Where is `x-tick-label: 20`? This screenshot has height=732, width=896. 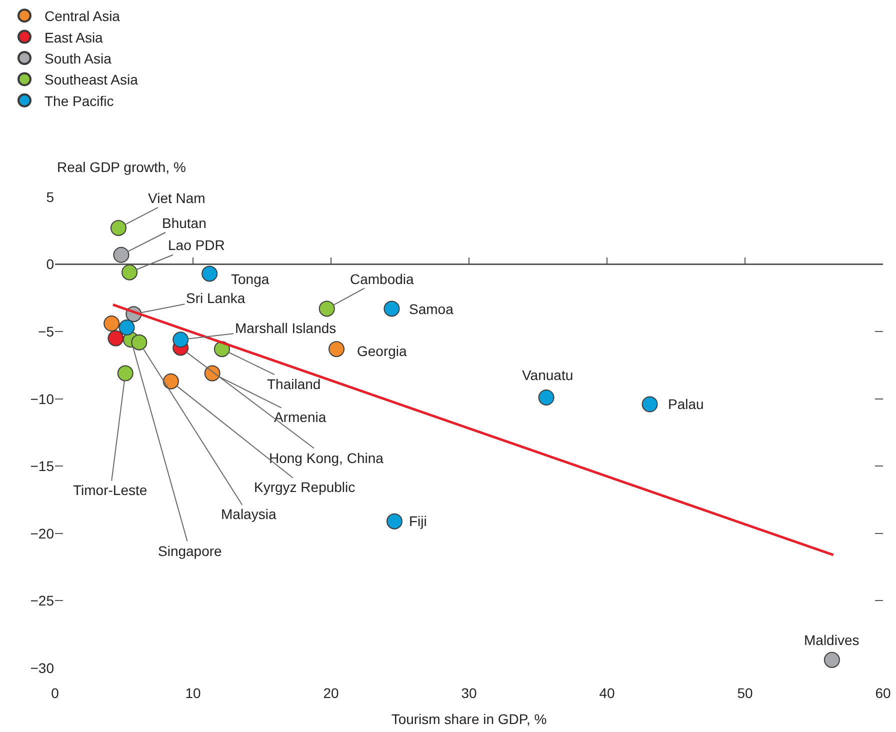 x-tick-label: 20 is located at coordinates (331, 692).